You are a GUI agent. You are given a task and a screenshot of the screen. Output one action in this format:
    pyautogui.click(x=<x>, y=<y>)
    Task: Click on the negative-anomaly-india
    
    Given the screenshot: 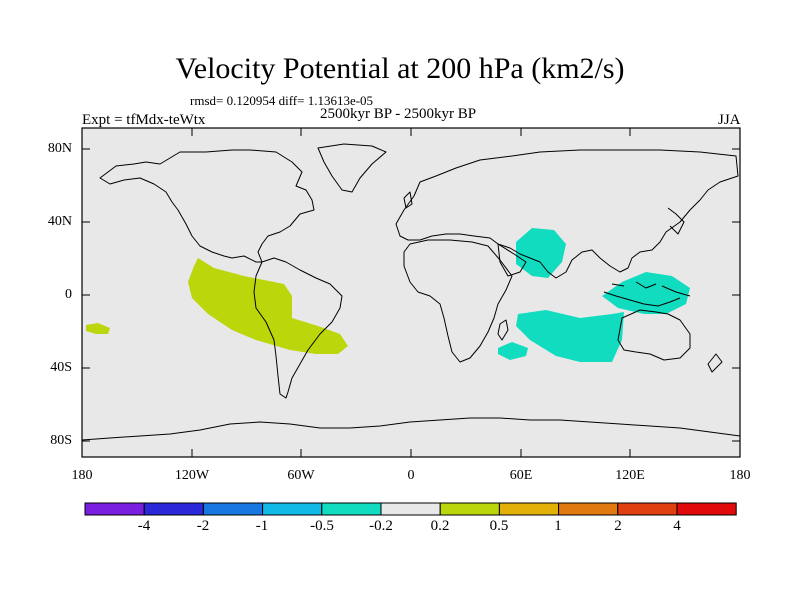 What is the action you would take?
    pyautogui.click(x=541, y=253)
    